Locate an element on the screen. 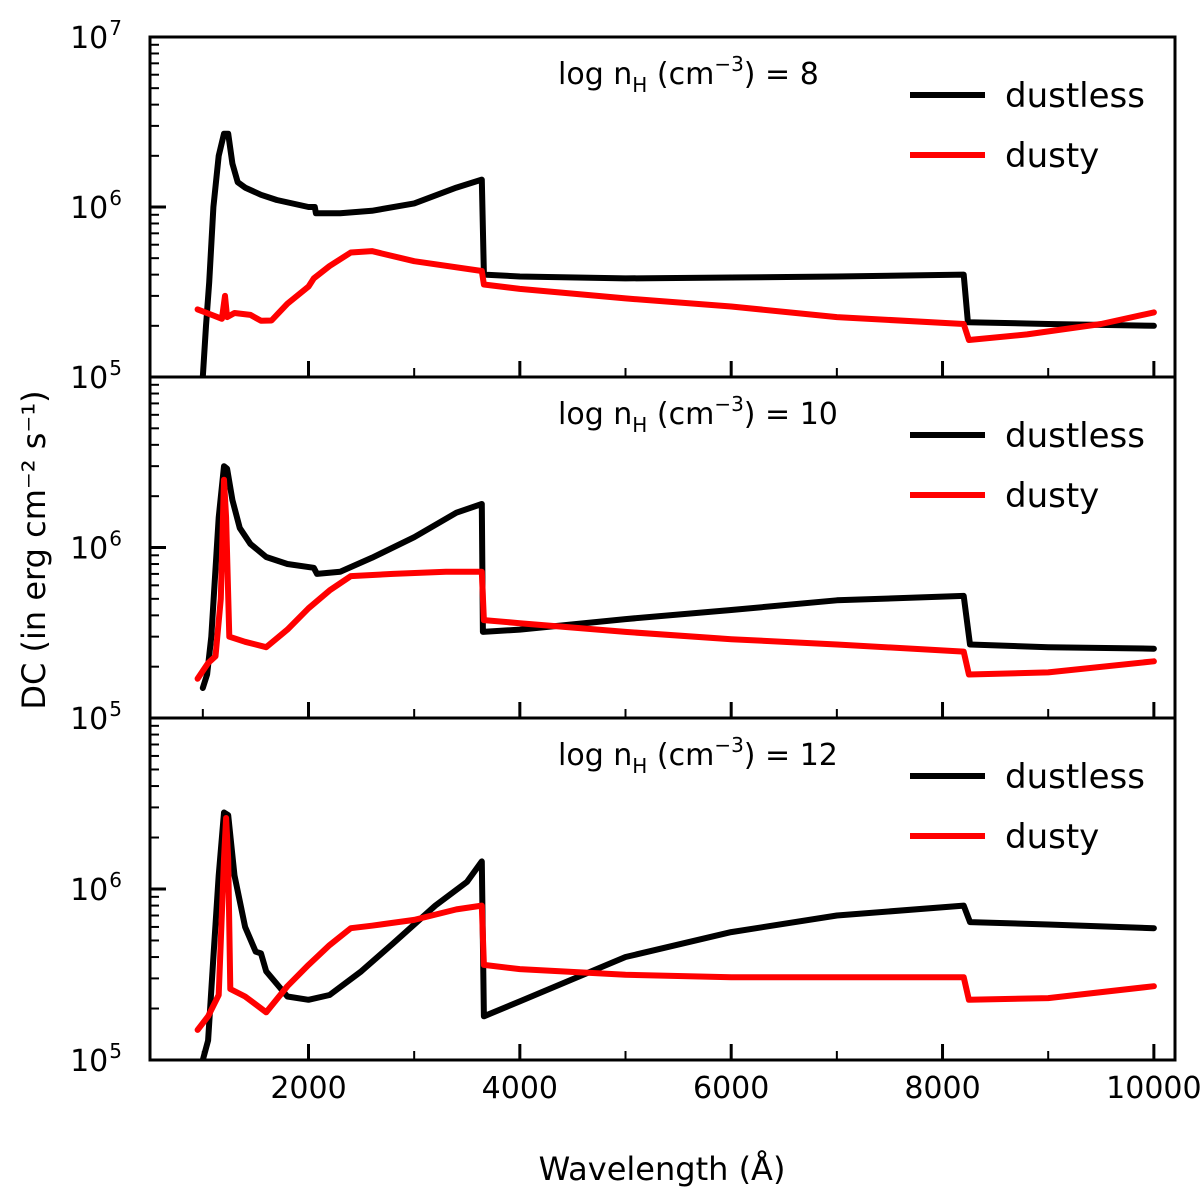 This screenshot has height=1200, width=1200. panel-title: log nH (cm−3) = 10 is located at coordinates (698, 414).